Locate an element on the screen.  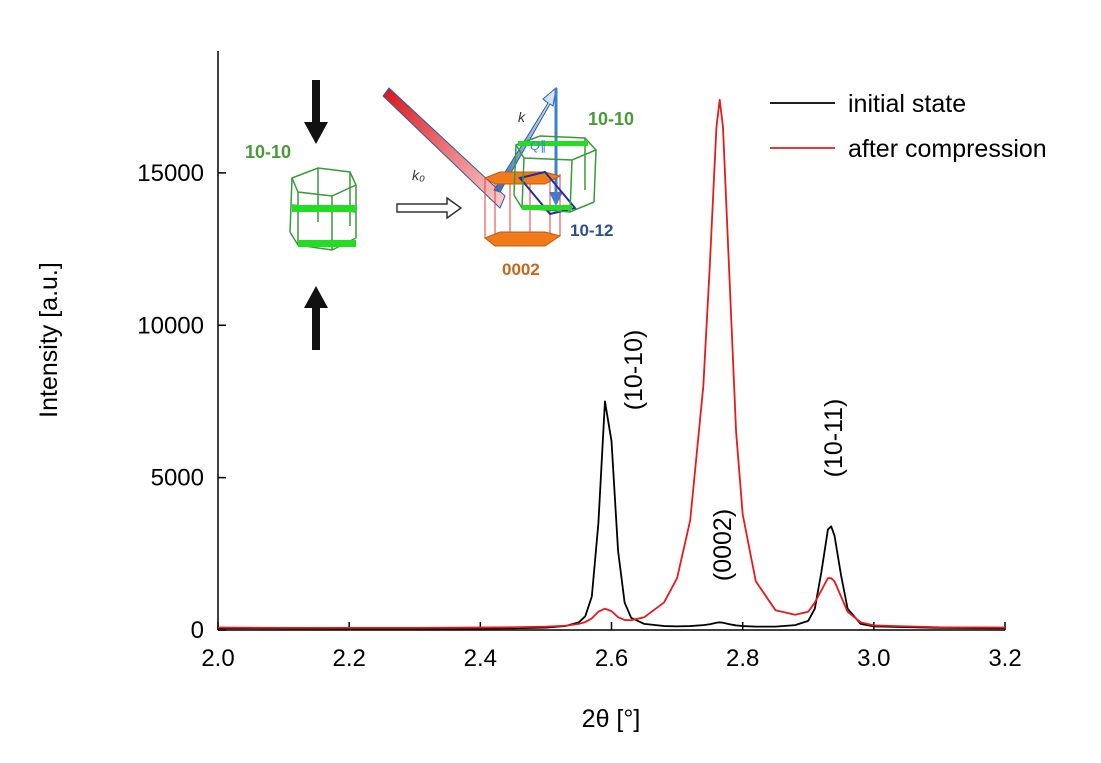
y-tick-label: 10000 is located at coordinates (170, 325).